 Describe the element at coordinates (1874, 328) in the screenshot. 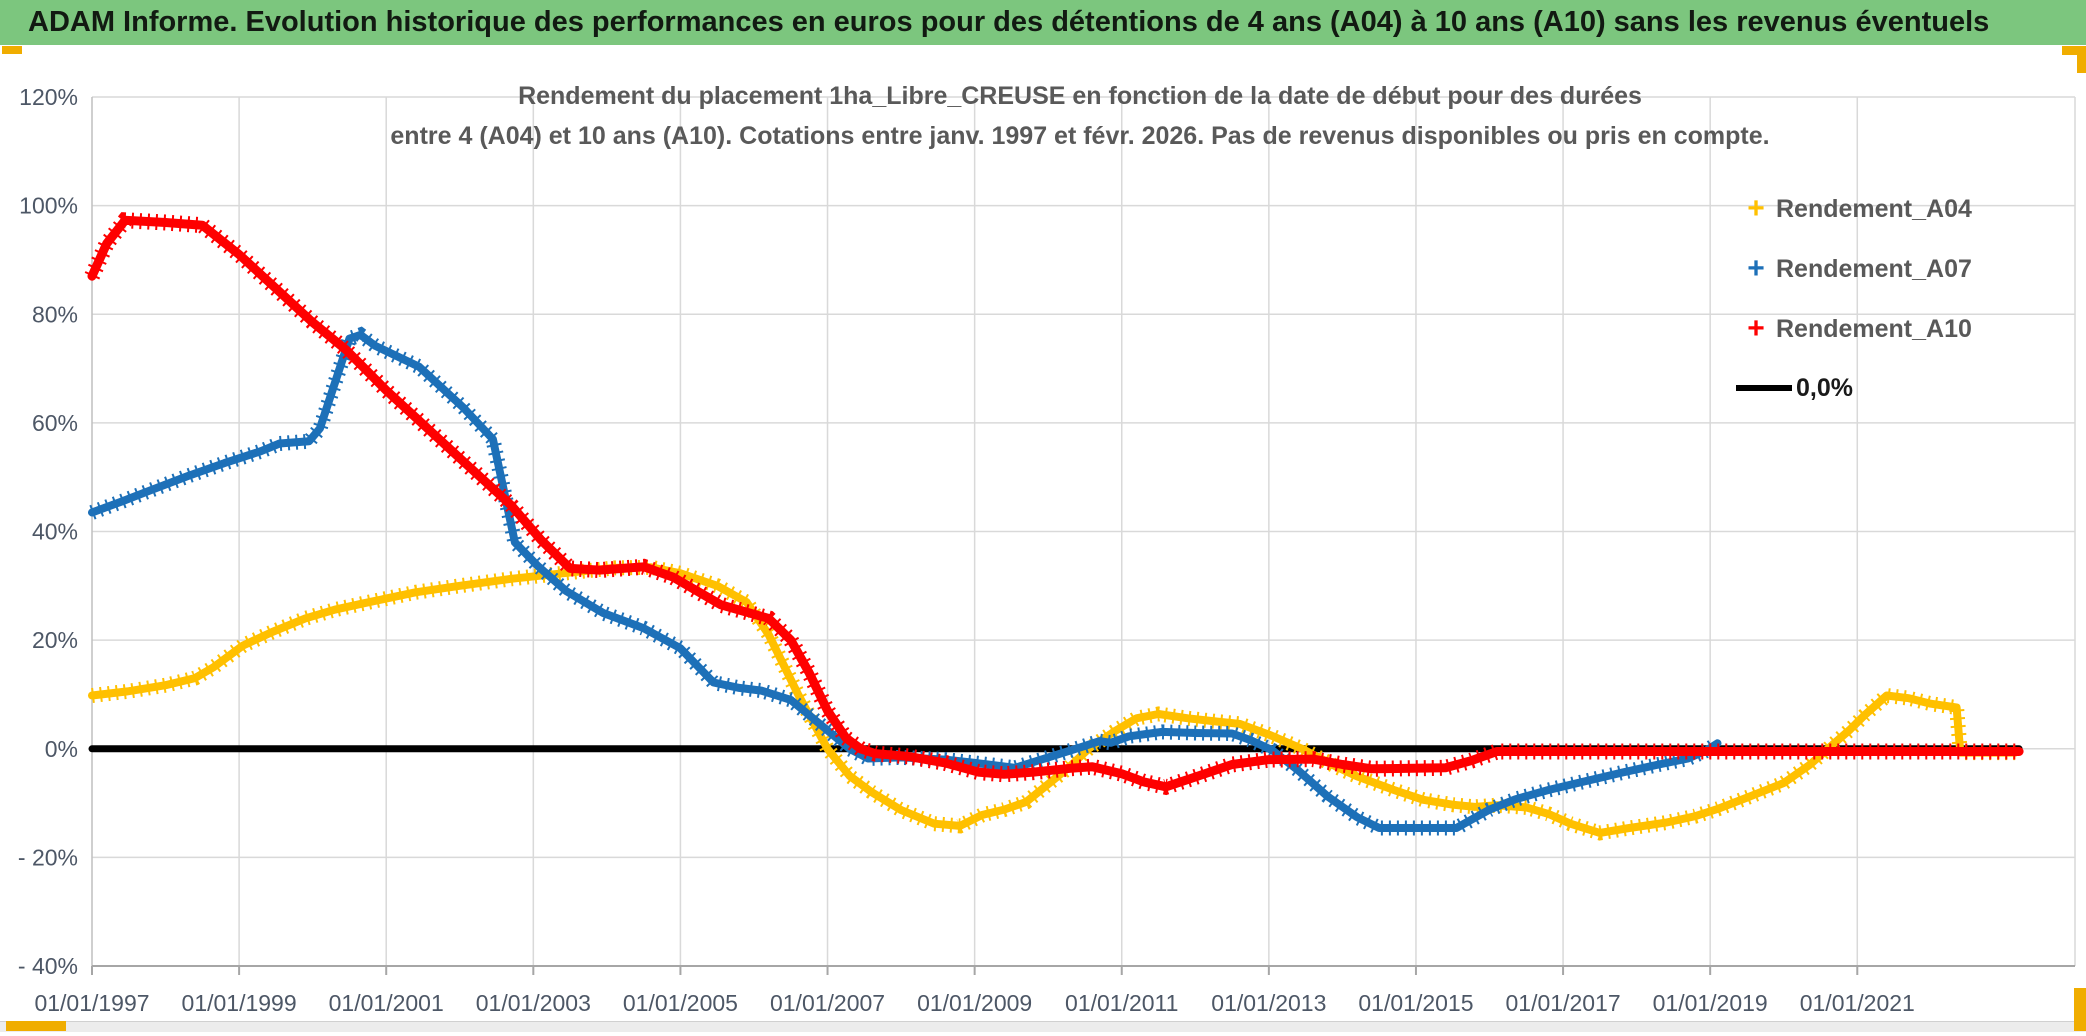

I see `legend-label: Rendement_A10` at that location.